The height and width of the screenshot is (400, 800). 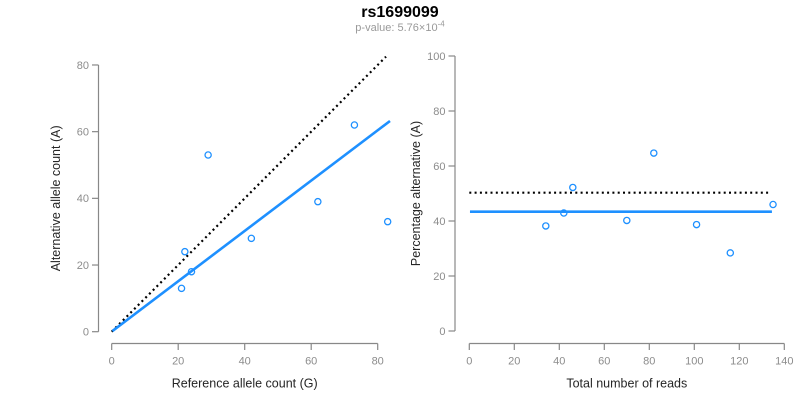 What do you see at coordinates (784, 362) in the screenshot?
I see `x-tick-label: 140` at bounding box center [784, 362].